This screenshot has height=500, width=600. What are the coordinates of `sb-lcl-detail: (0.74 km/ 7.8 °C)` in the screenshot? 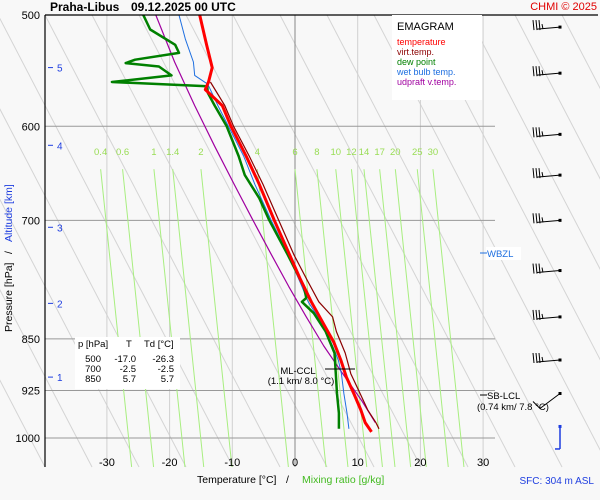 It's located at (513, 407).